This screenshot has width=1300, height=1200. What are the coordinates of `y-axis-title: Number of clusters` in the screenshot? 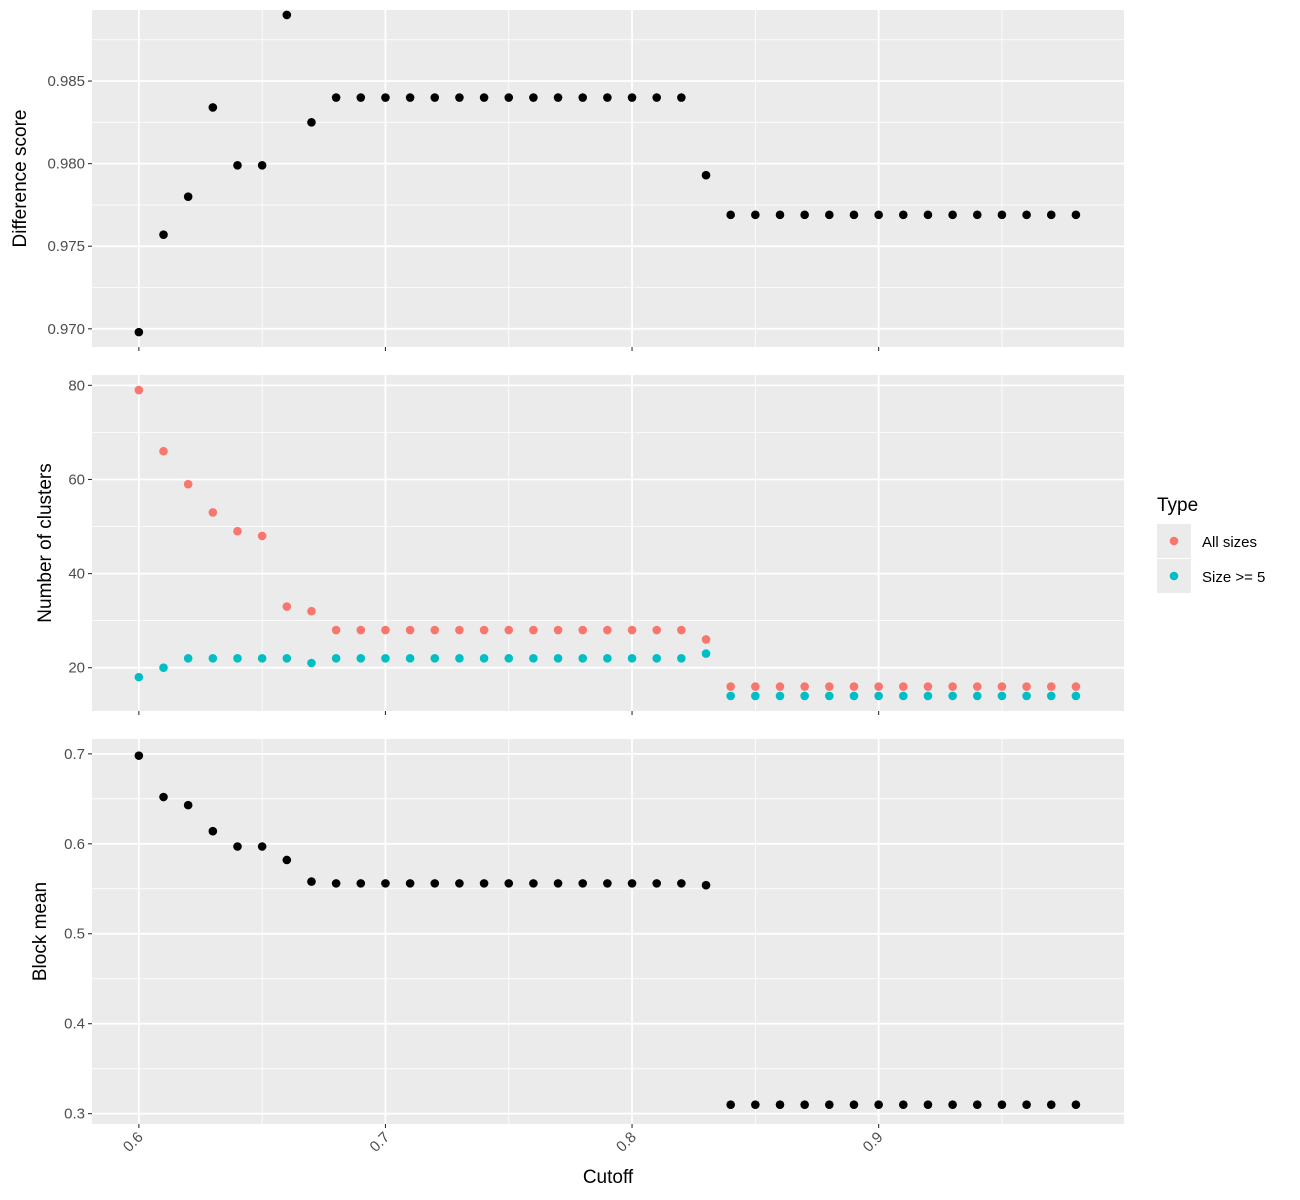 It's located at (45, 542).